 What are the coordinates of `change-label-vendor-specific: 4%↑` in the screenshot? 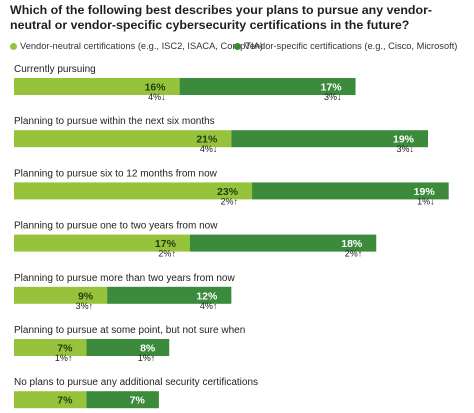 It's located at (209, 306).